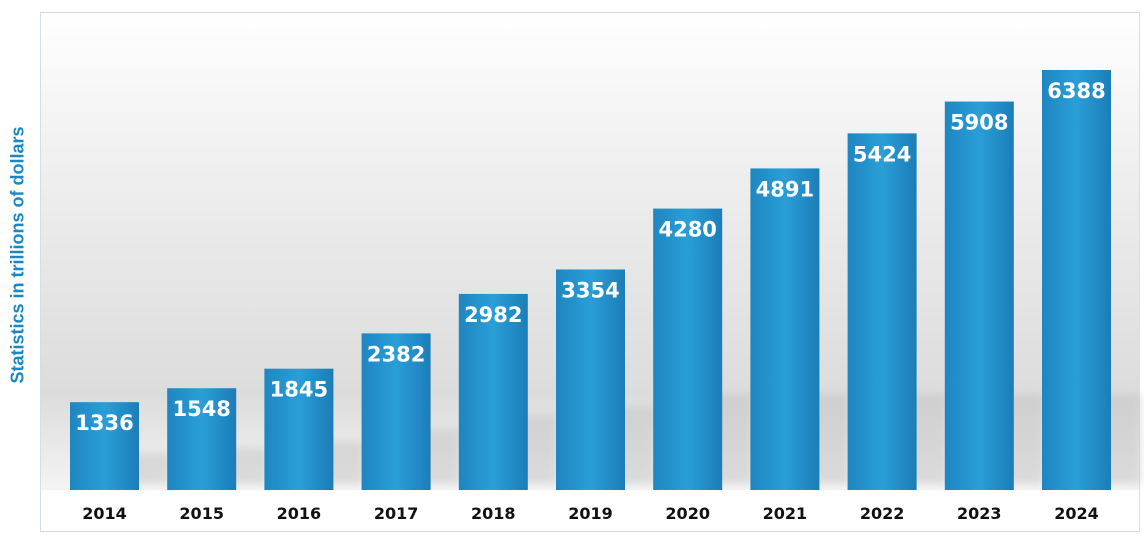  Describe the element at coordinates (104, 423) in the screenshot. I see `bar-value-label: 1336` at that location.